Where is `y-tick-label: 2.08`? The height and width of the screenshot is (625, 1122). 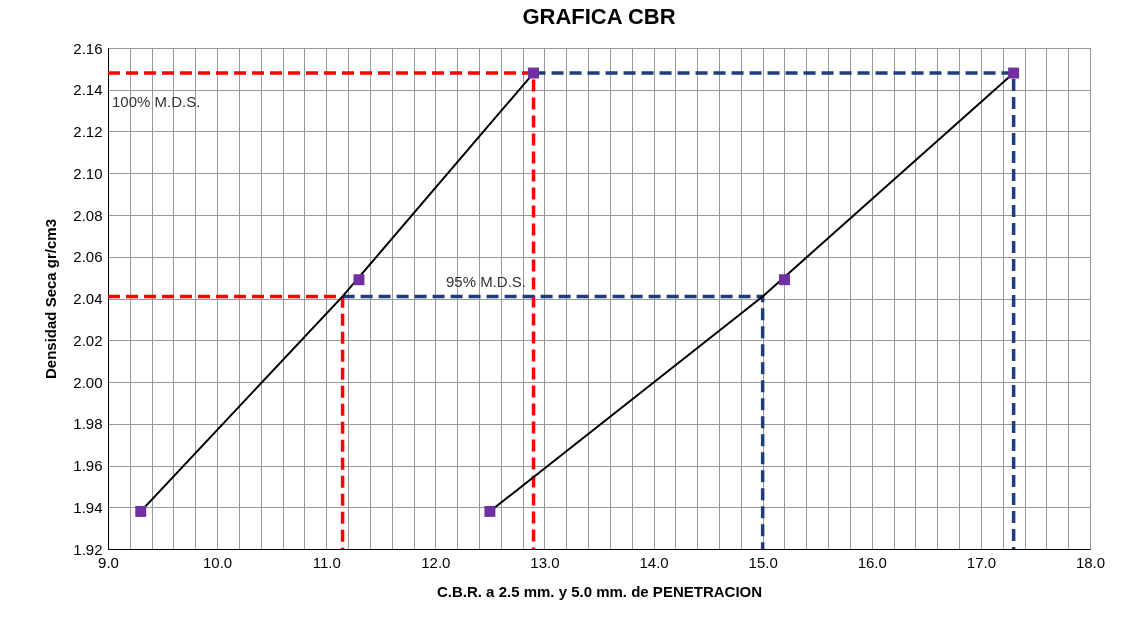 y-tick-label: 2.08 is located at coordinates (88, 215).